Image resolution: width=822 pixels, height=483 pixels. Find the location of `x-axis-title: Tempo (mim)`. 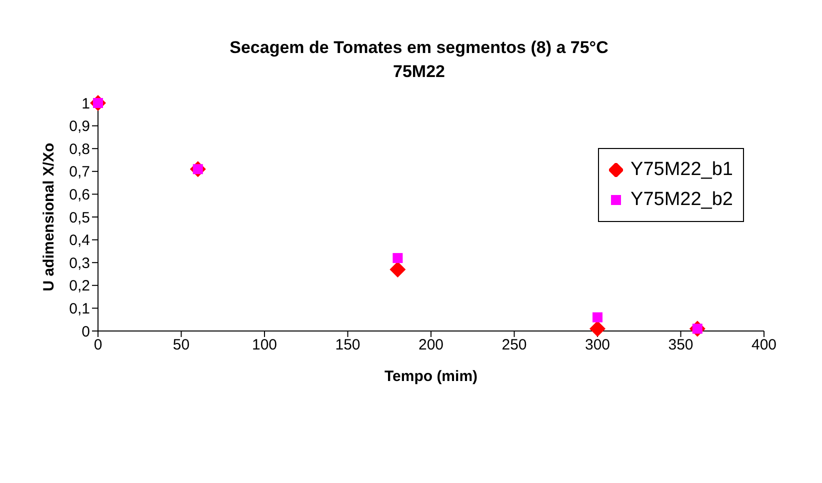

x-axis-title: Tempo (mim) is located at coordinates (431, 376).